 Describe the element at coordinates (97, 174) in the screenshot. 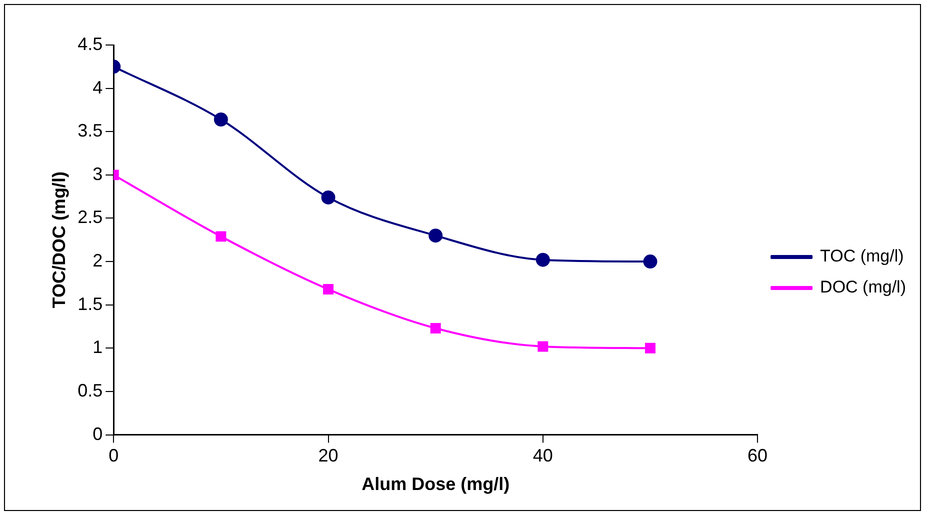

I see `y-tick-label: 3` at that location.